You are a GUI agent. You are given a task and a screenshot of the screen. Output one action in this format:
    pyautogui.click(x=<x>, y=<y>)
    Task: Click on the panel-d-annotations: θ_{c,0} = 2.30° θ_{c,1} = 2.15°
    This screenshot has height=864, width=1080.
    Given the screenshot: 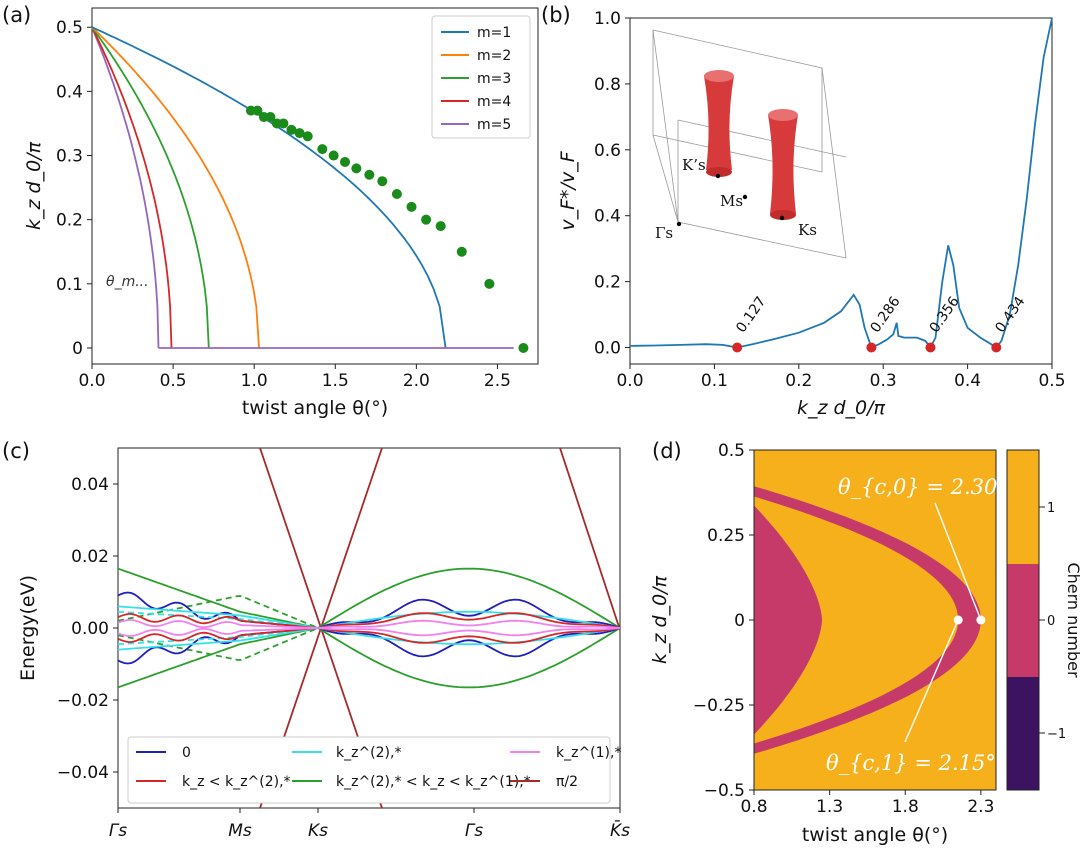 What is the action you would take?
    pyautogui.click(x=917, y=625)
    